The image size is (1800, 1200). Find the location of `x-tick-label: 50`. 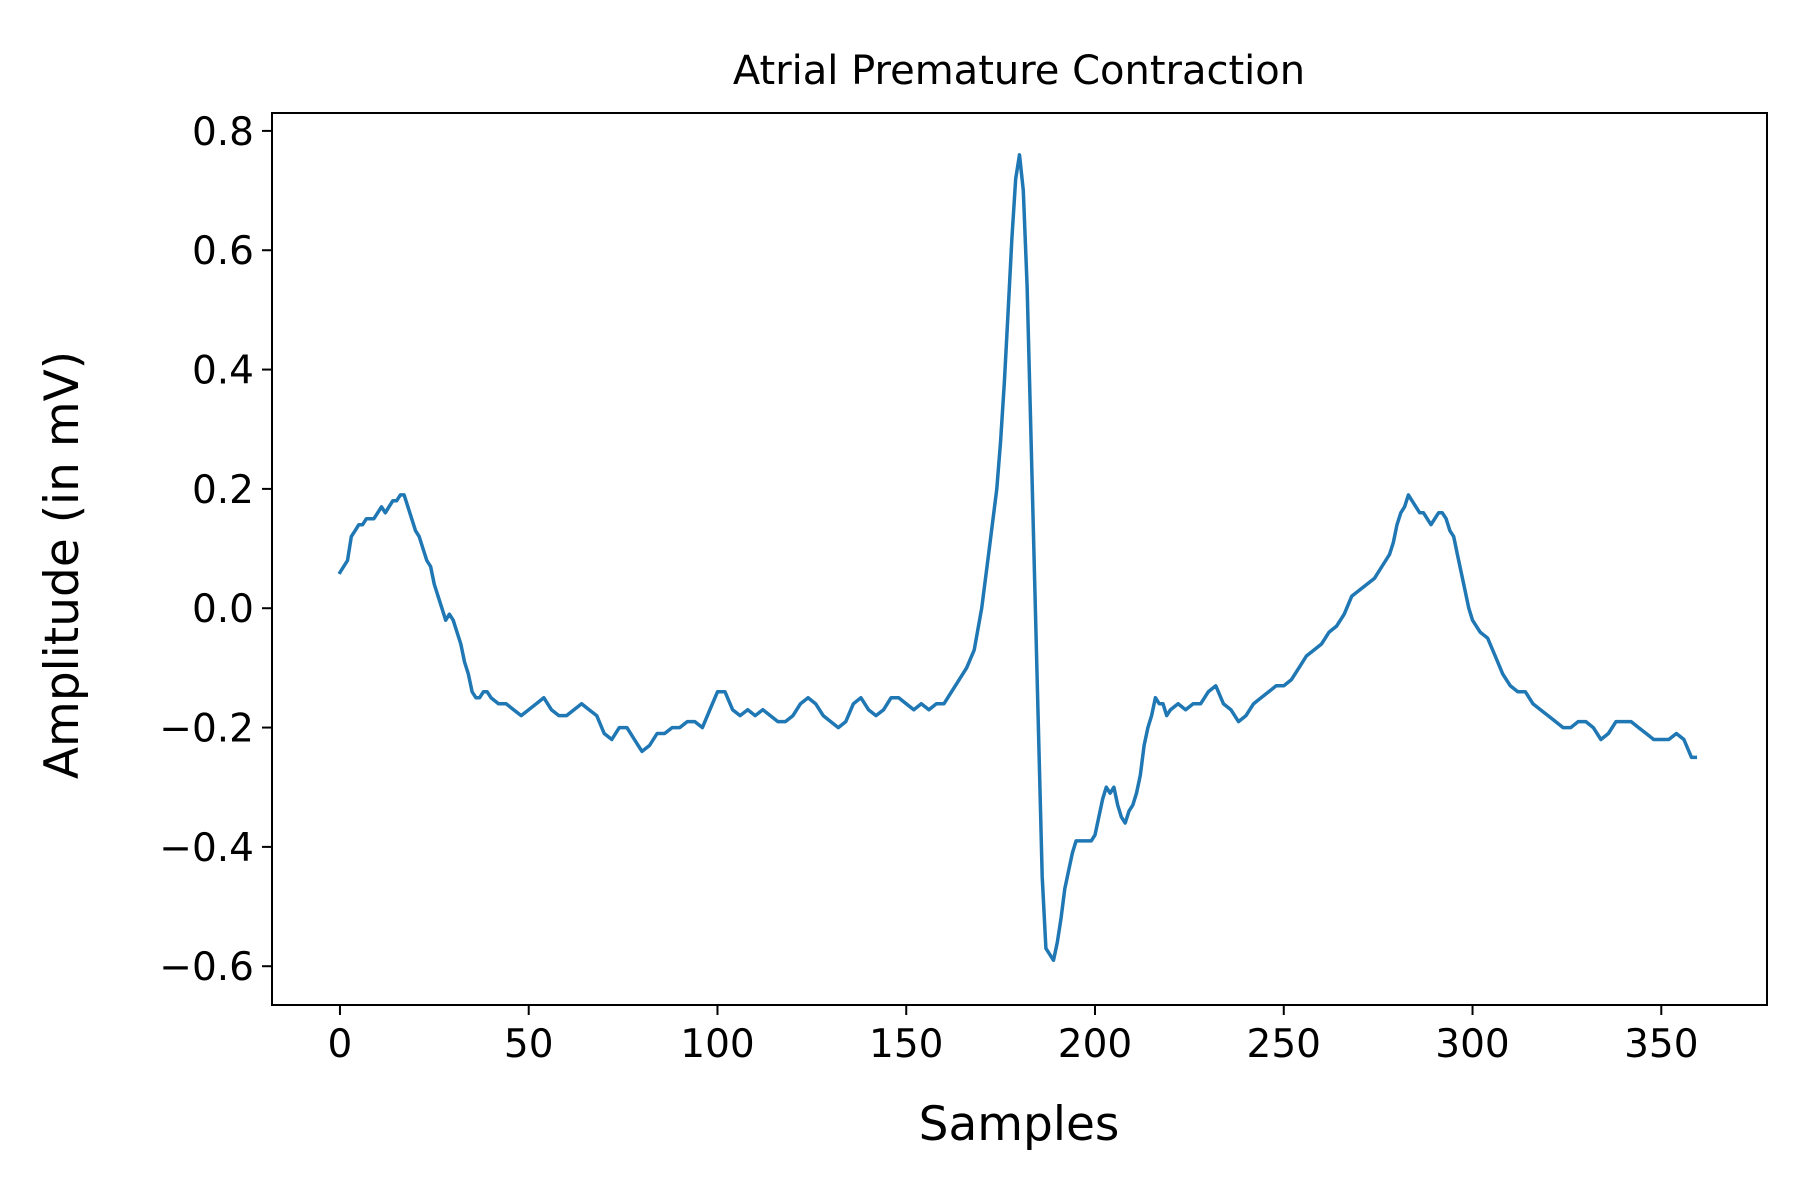

x-tick-label: 50 is located at coordinates (529, 1044).